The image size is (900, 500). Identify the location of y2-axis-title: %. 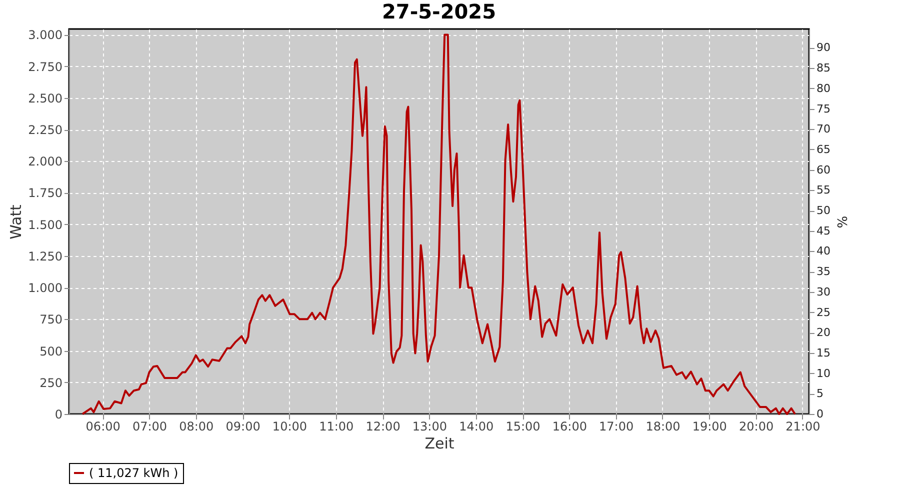
(840, 222).